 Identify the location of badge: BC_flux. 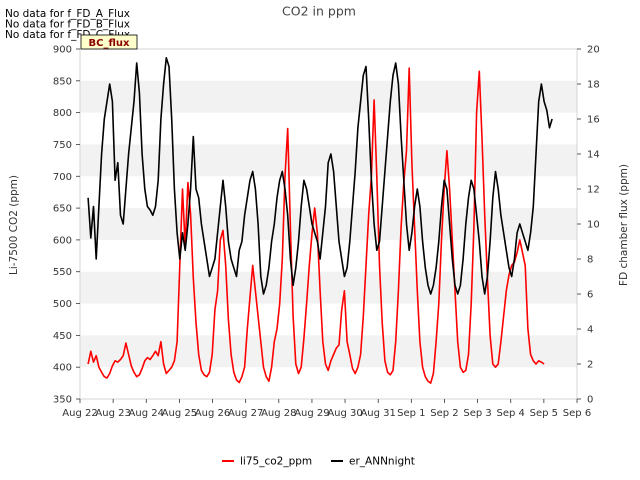
(109, 42).